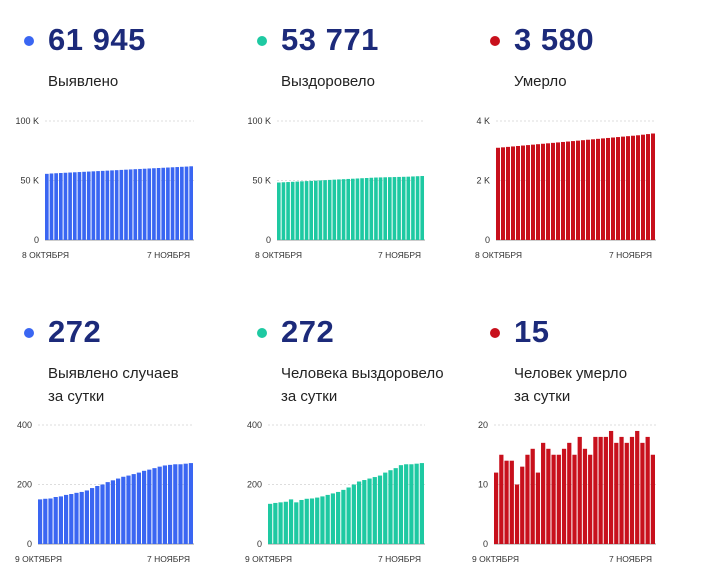  What do you see at coordinates (554, 39) in the screenshot?
I see `total-deaths-value: 3 580` at bounding box center [554, 39].